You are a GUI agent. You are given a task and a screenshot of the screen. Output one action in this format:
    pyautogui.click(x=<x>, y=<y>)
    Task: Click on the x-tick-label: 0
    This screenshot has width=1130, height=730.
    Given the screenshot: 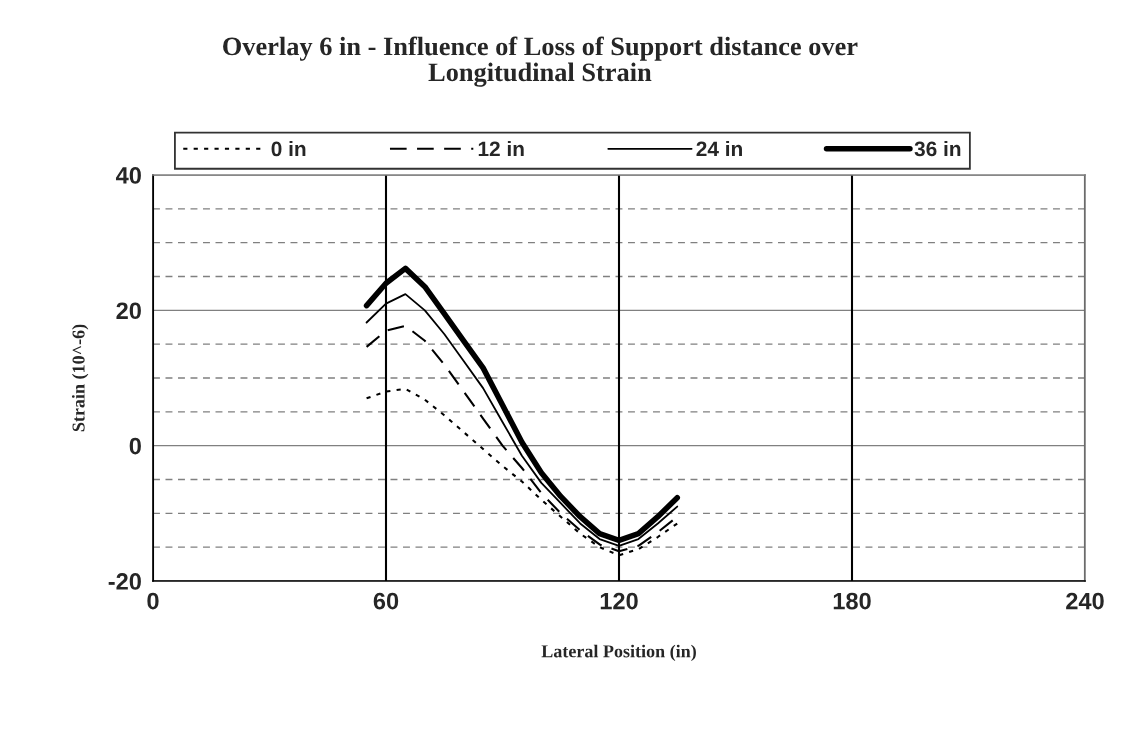 What is the action you would take?
    pyautogui.click(x=153, y=601)
    